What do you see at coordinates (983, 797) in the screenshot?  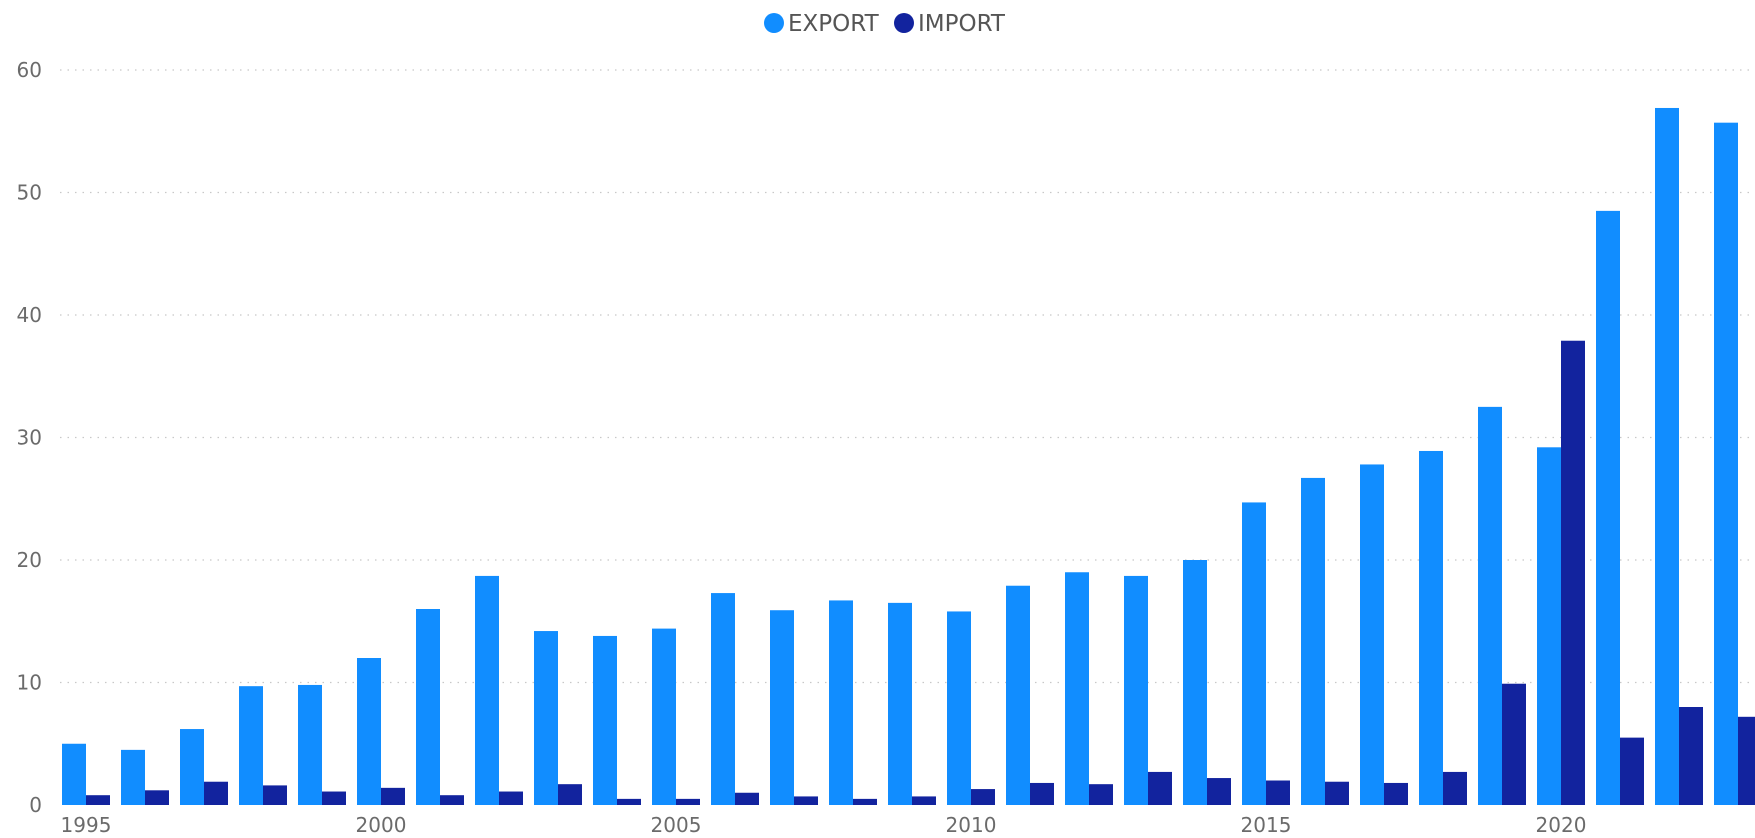 I see `bar-import-2010` at bounding box center [983, 797].